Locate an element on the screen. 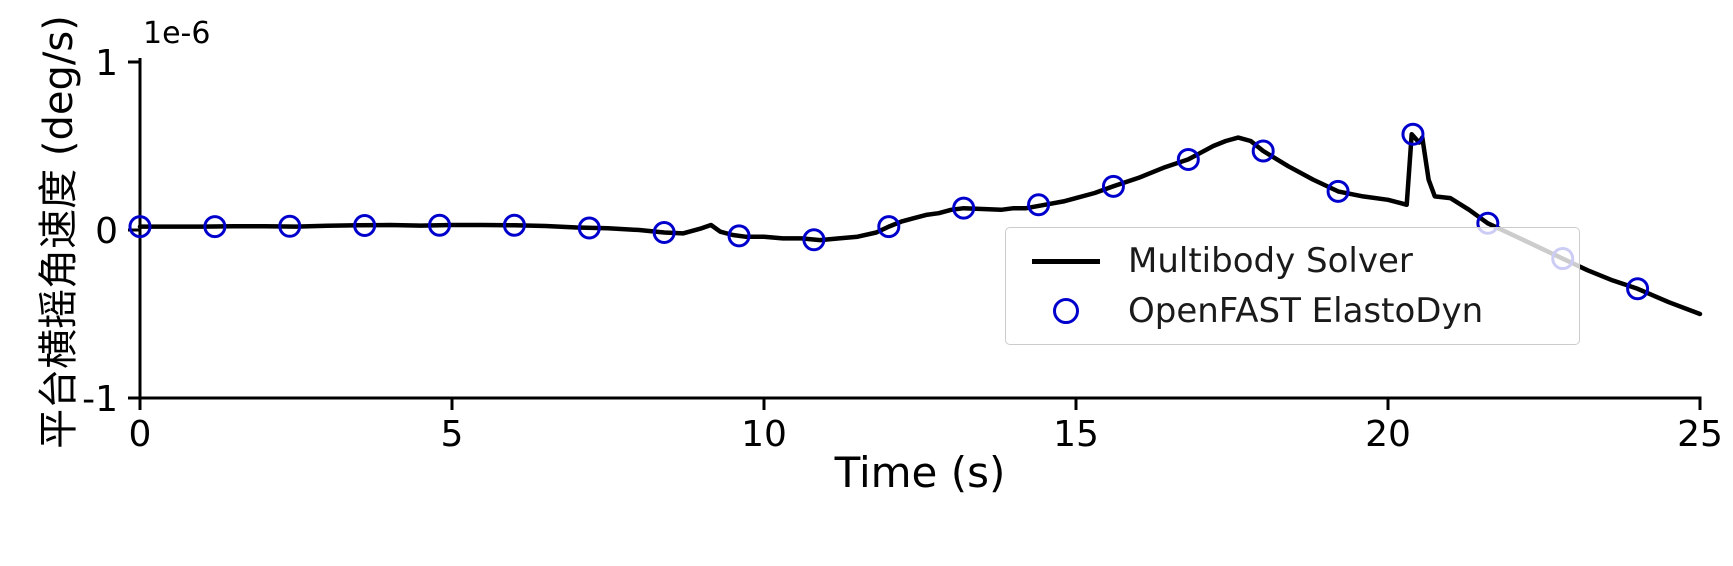  legend-label-multibody-solver: Multibody Solver is located at coordinates (1270, 261).